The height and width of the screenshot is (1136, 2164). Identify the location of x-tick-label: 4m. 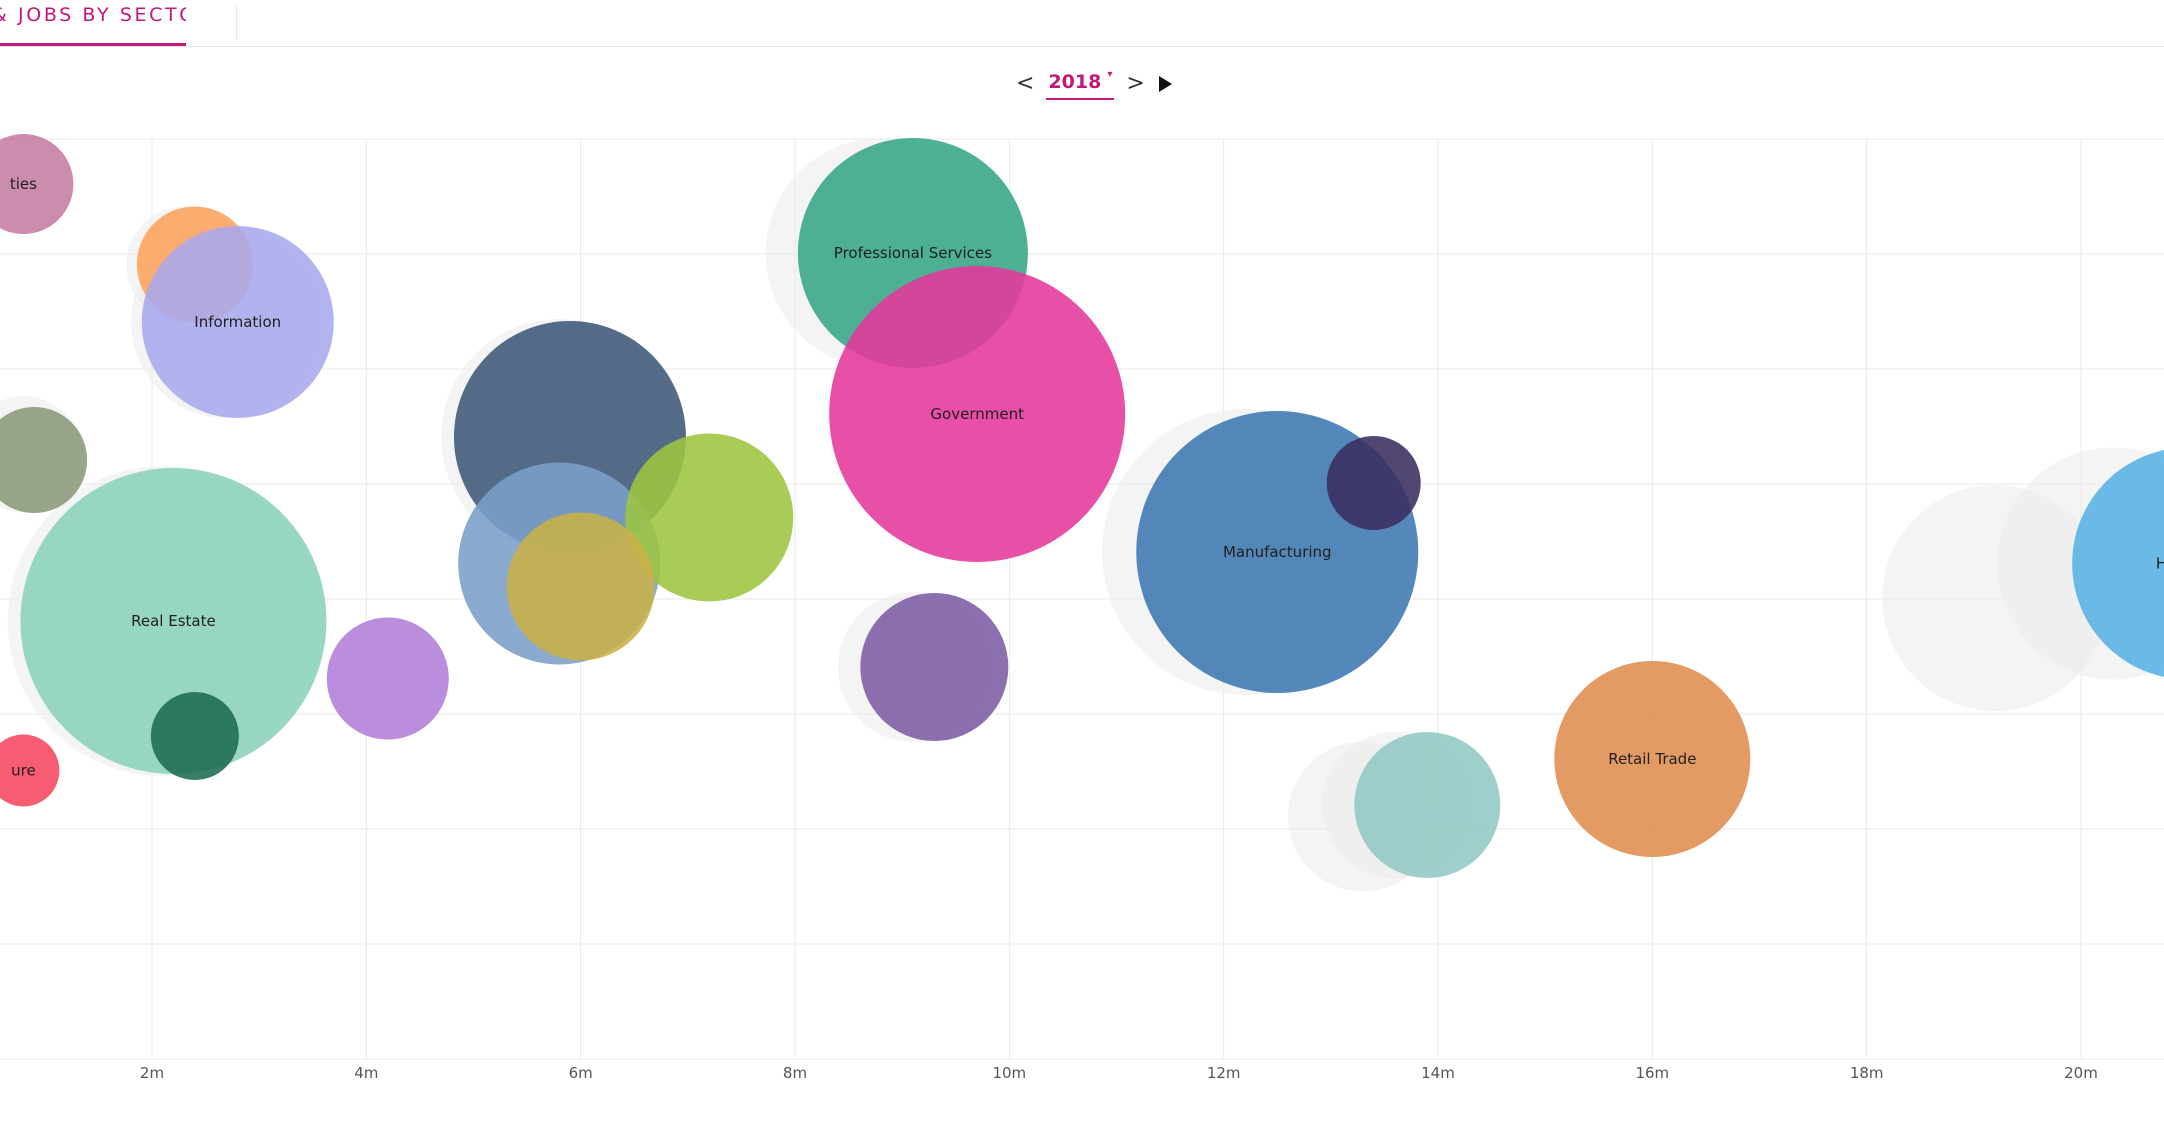
(366, 1073).